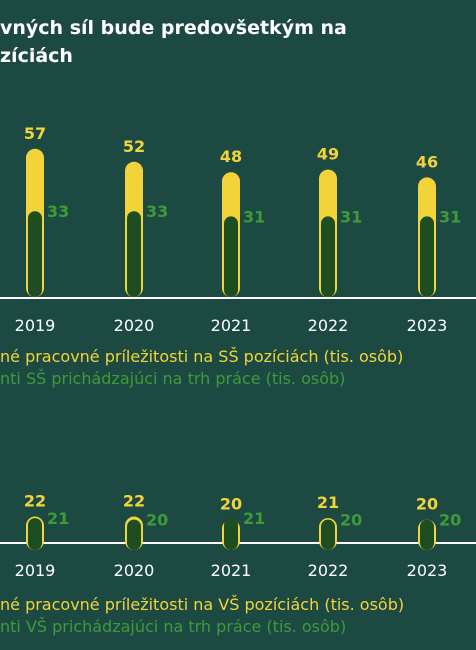 The height and width of the screenshot is (650, 476). Describe the element at coordinates (427, 256) in the screenshot. I see `chart1-supply-bar-2023` at that location.